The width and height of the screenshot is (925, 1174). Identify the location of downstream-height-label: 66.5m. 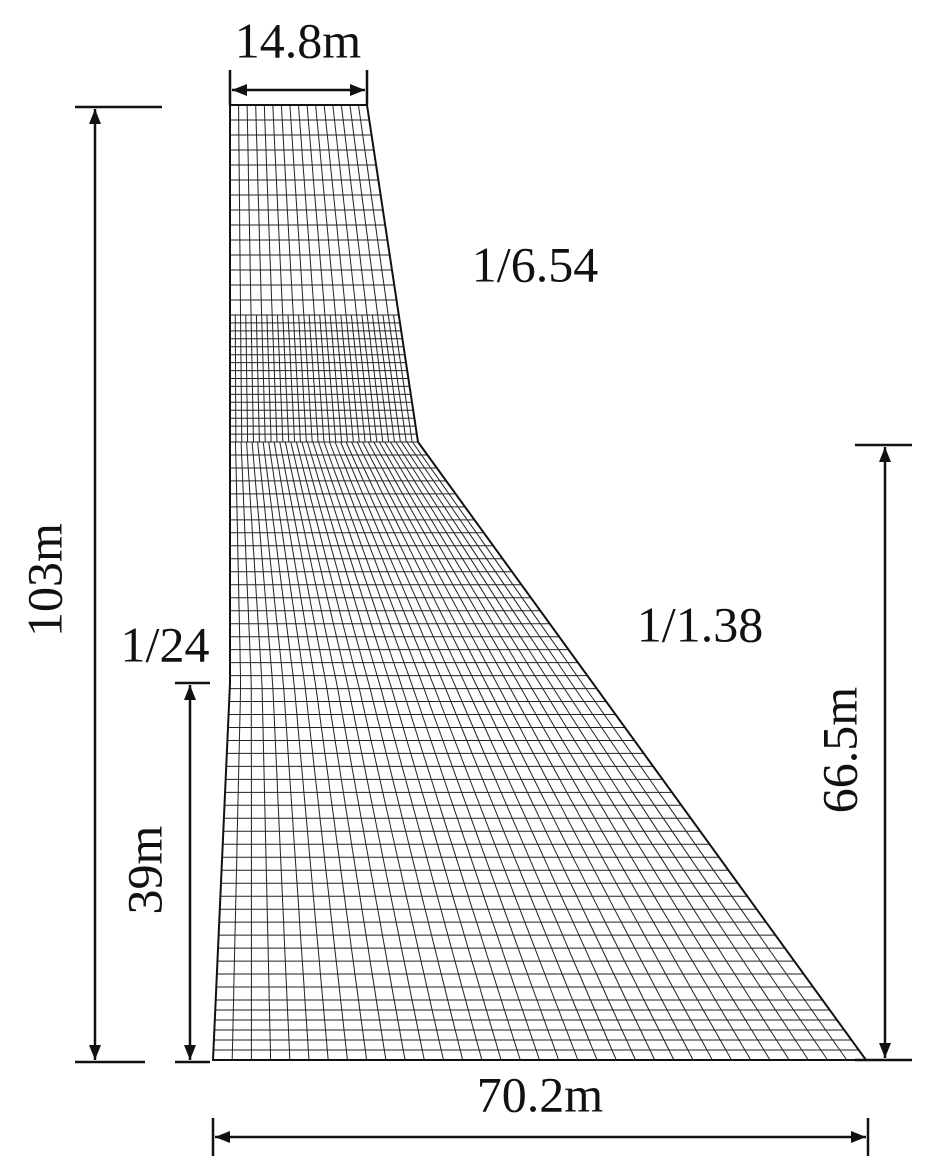
(839, 750).